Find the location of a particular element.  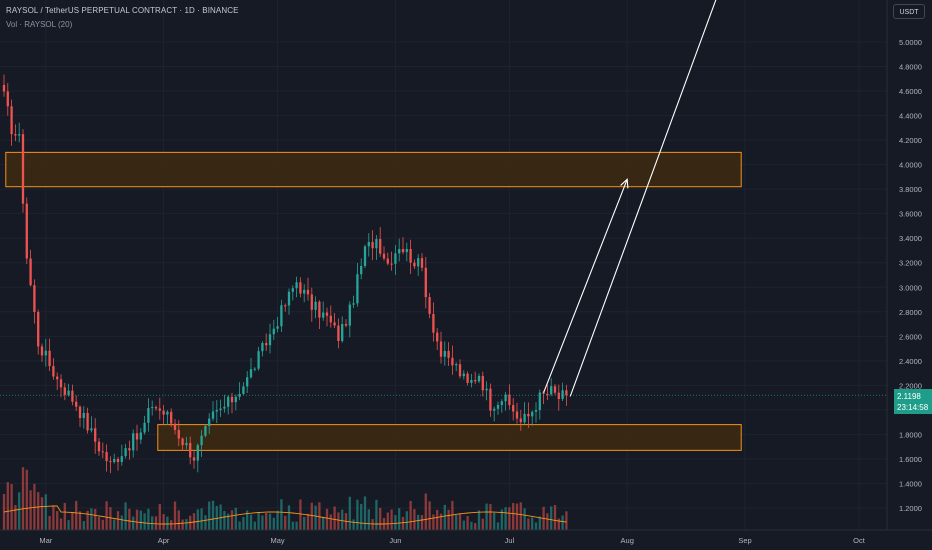

currency-button: USDT is located at coordinates (909, 11).